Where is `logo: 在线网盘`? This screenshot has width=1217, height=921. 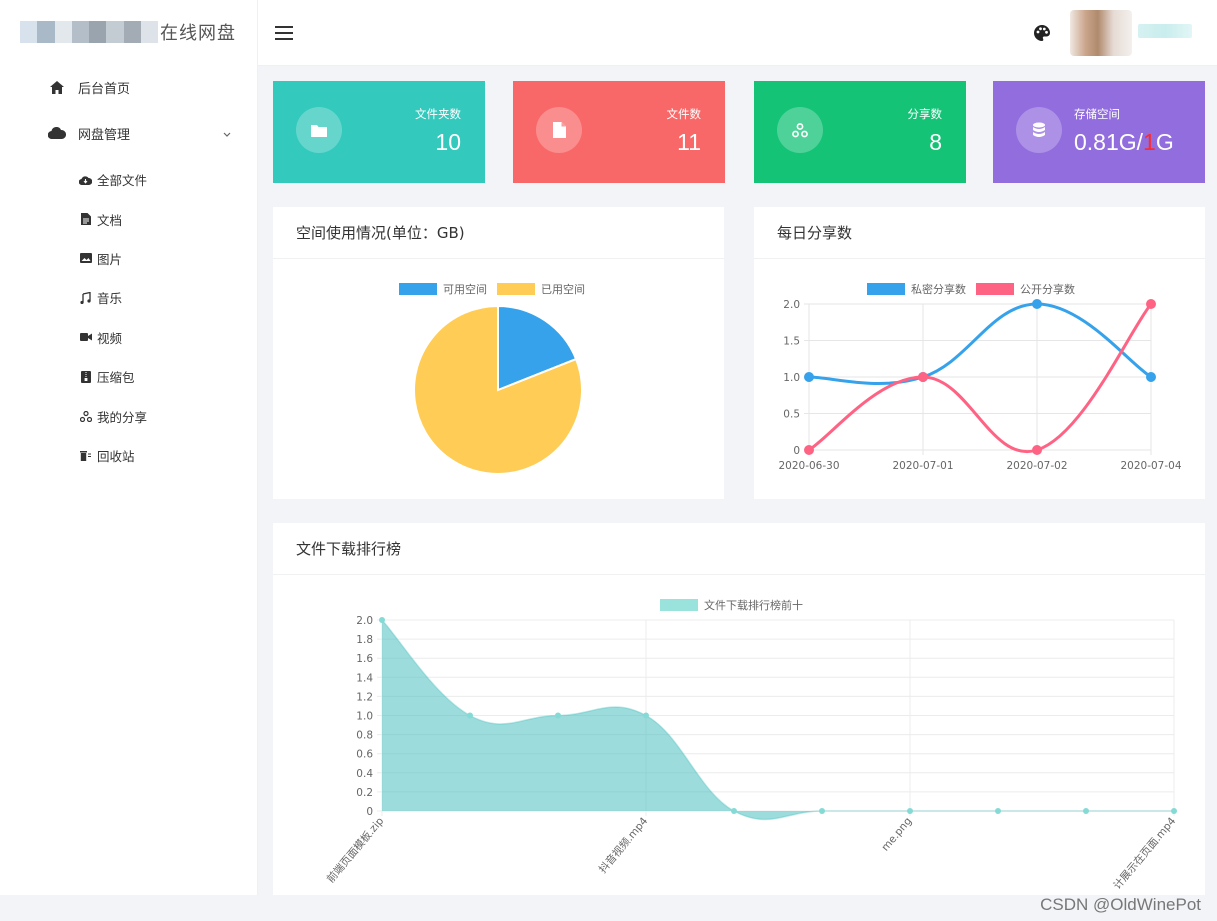 logo: 在线网盘 is located at coordinates (128, 32).